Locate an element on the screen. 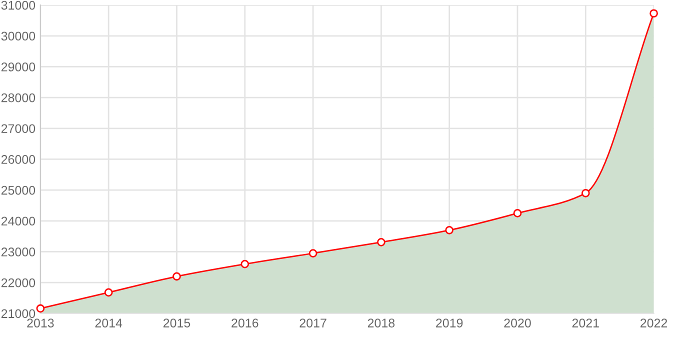 This screenshot has height=337, width=674. x-tick-label: 2021 is located at coordinates (585, 323).